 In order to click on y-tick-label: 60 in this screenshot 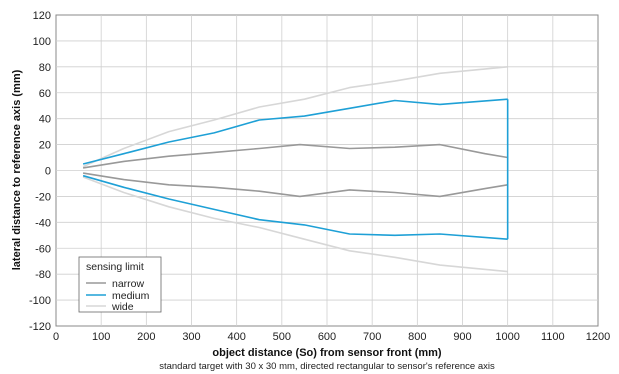, I will do `click(45, 94)`.